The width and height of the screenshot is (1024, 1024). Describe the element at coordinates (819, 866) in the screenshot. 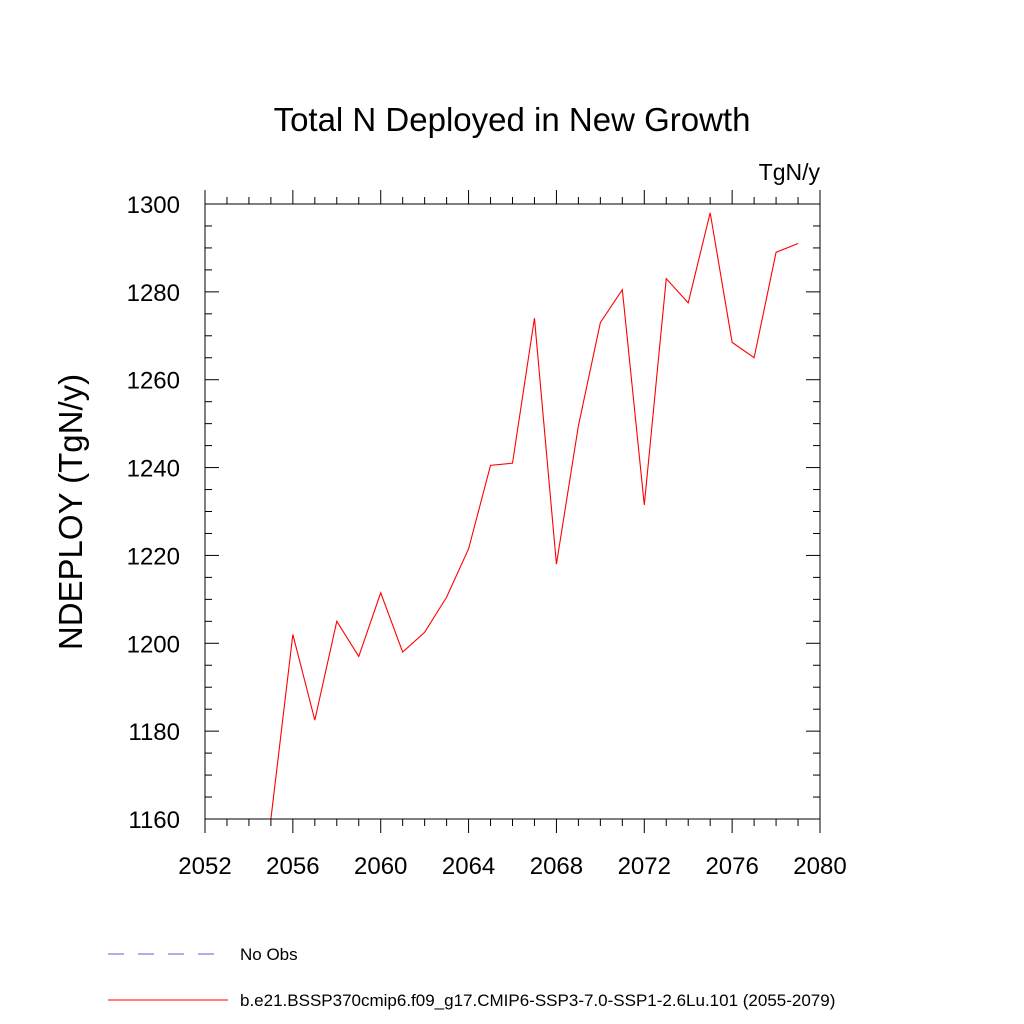

I see `x-tick-label: 2080` at that location.